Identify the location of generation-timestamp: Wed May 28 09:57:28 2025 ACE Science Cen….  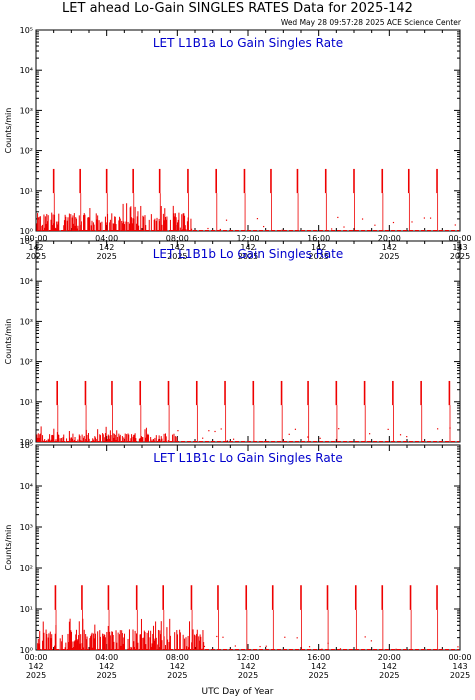
(370, 22).